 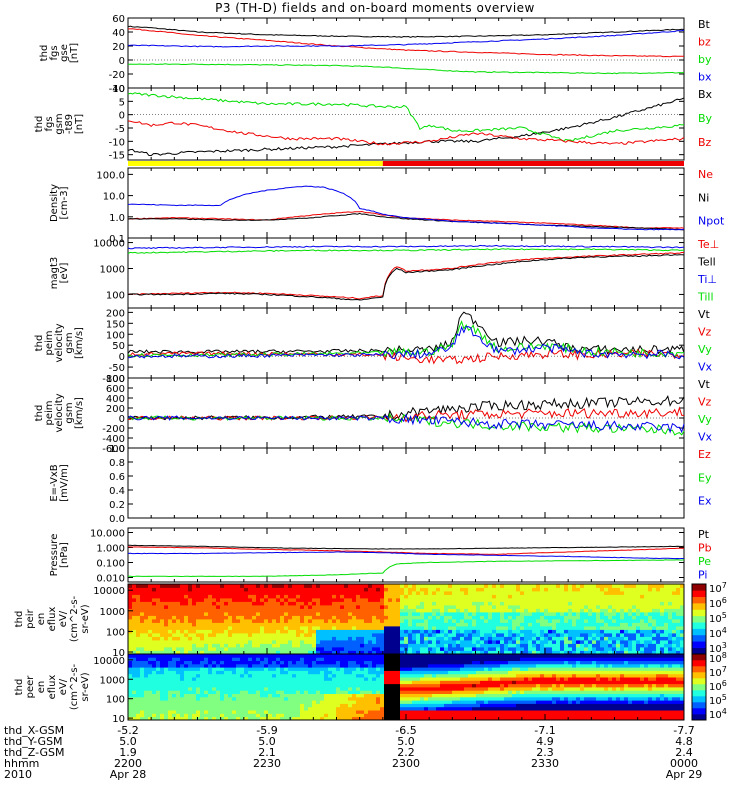 I want to click on panel-density, so click(x=406, y=203).